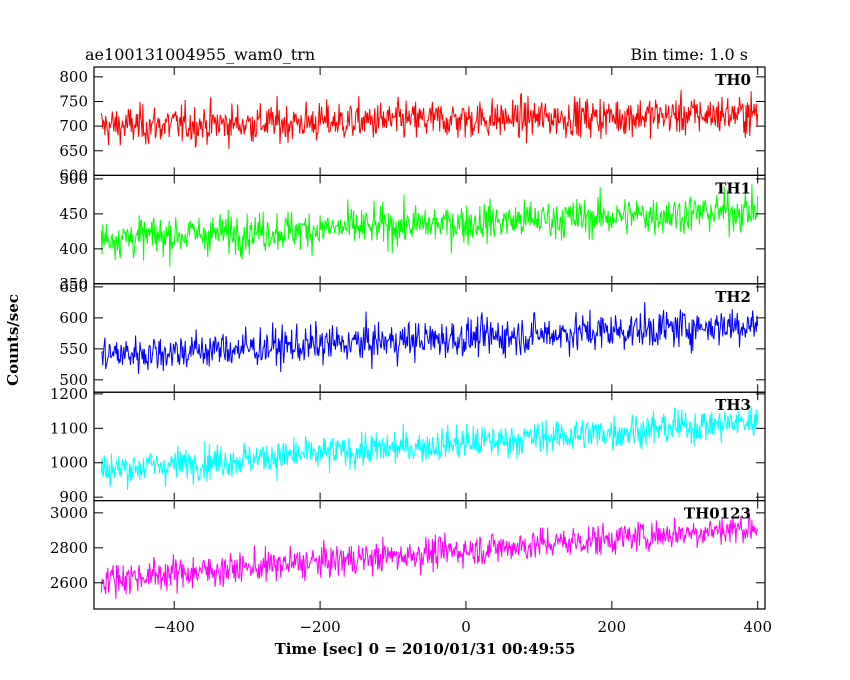 This screenshot has height=680, width=850. What do you see at coordinates (69, 463) in the screenshot?
I see `y-tick-label: 1000` at bounding box center [69, 463].